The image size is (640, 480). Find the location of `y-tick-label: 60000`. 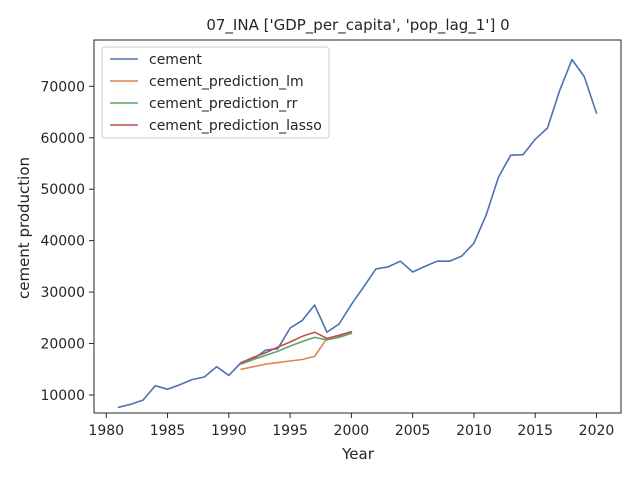

y-tick-label: 60000 is located at coordinates (62, 139).